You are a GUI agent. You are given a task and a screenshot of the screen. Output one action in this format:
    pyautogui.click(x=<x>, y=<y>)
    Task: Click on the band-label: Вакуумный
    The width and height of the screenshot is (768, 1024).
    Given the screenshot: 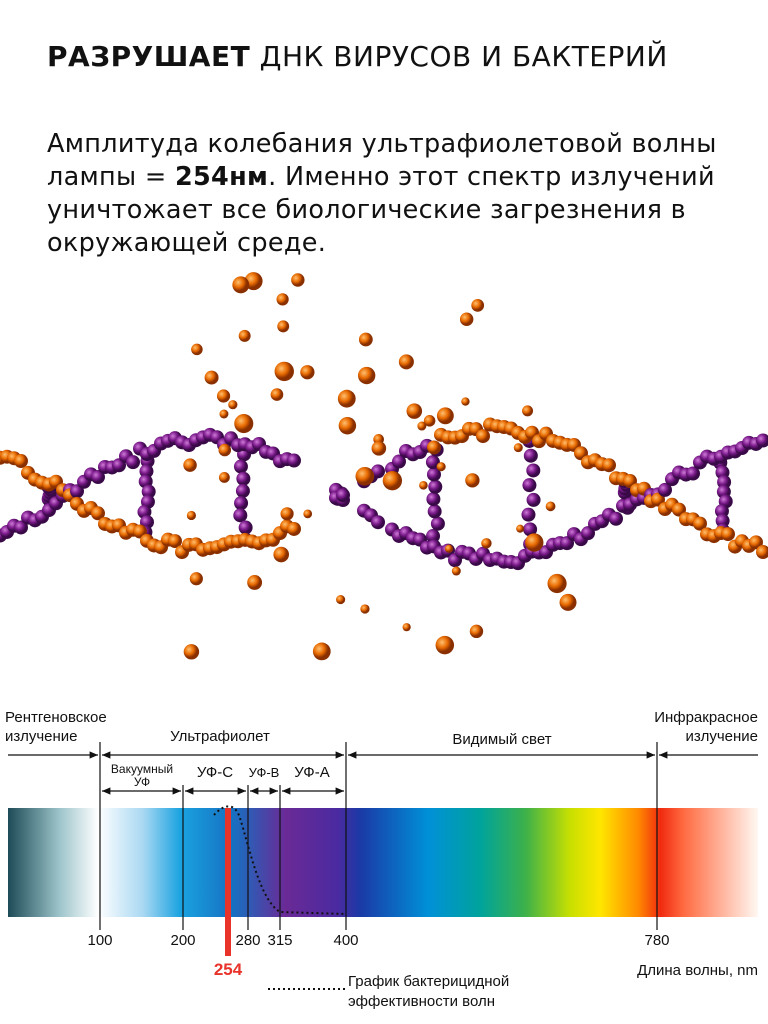 What is the action you would take?
    pyautogui.click(x=142, y=769)
    